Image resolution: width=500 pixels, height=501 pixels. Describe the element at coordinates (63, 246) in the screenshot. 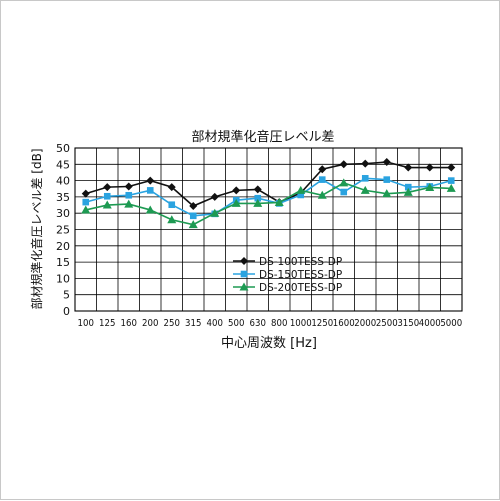

I see `y-tick-label: 20` at that location.